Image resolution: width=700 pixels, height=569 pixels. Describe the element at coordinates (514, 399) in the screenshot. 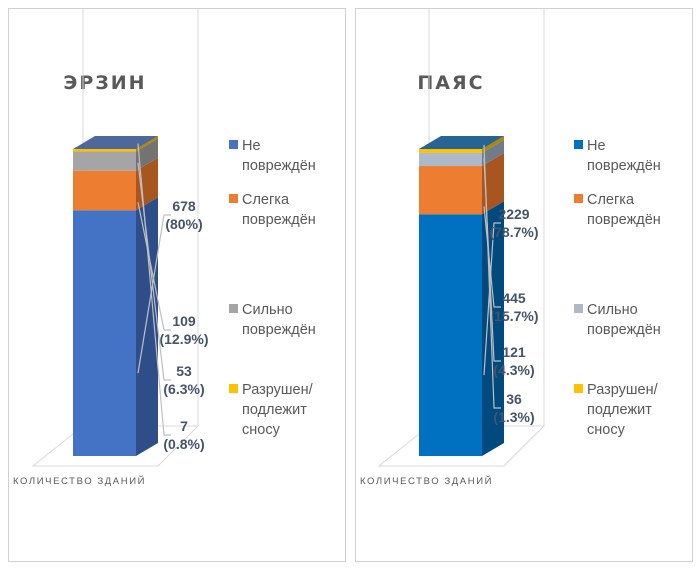

I see `data-label-value: 36` at that location.